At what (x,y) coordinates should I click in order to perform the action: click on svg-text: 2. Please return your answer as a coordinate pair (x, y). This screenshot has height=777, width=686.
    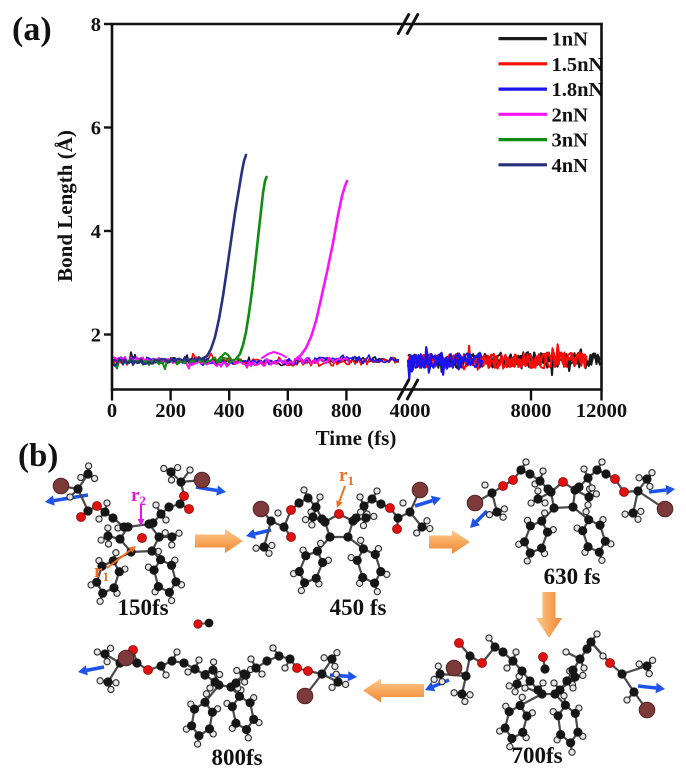
    Looking at the image, I should click on (96, 336).